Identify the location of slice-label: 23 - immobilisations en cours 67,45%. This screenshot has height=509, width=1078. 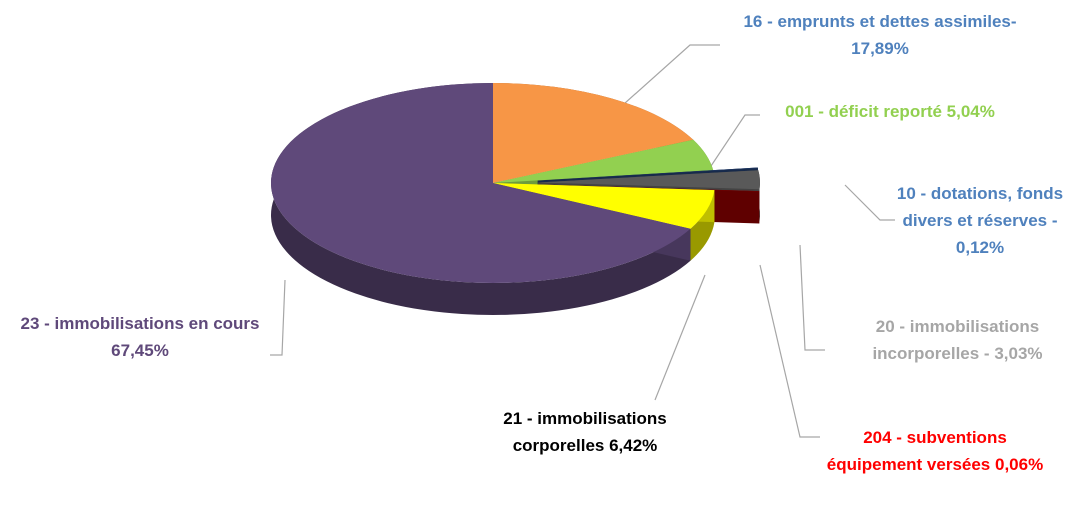
(140, 337).